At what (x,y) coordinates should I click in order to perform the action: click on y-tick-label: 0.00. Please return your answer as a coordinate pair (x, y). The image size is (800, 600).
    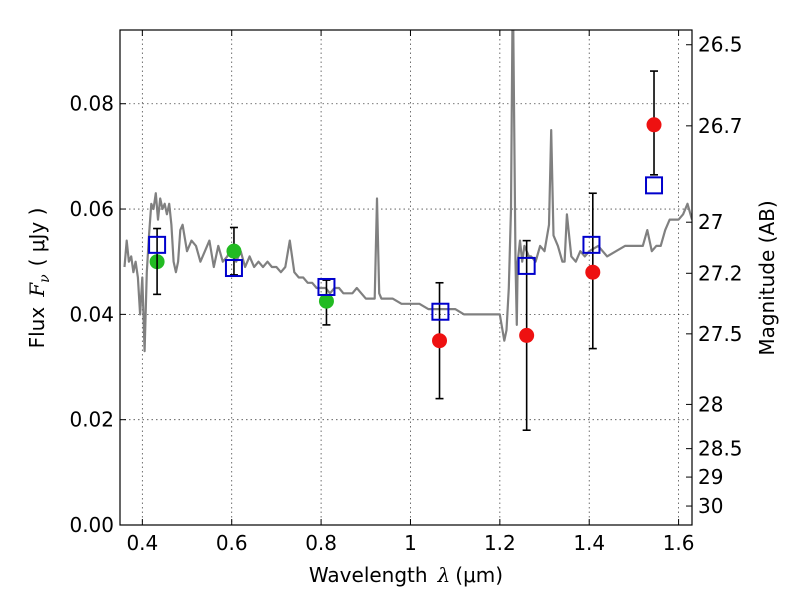
    Looking at the image, I should click on (91, 525).